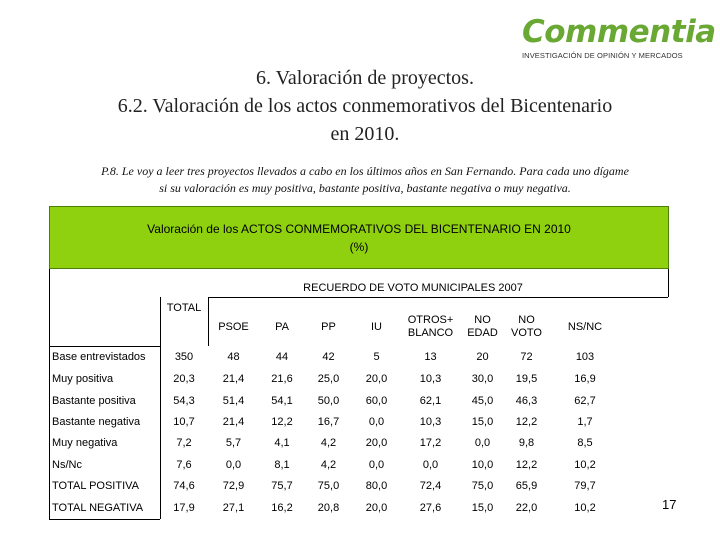  I want to click on cell-value: 27,6, so click(430, 508).